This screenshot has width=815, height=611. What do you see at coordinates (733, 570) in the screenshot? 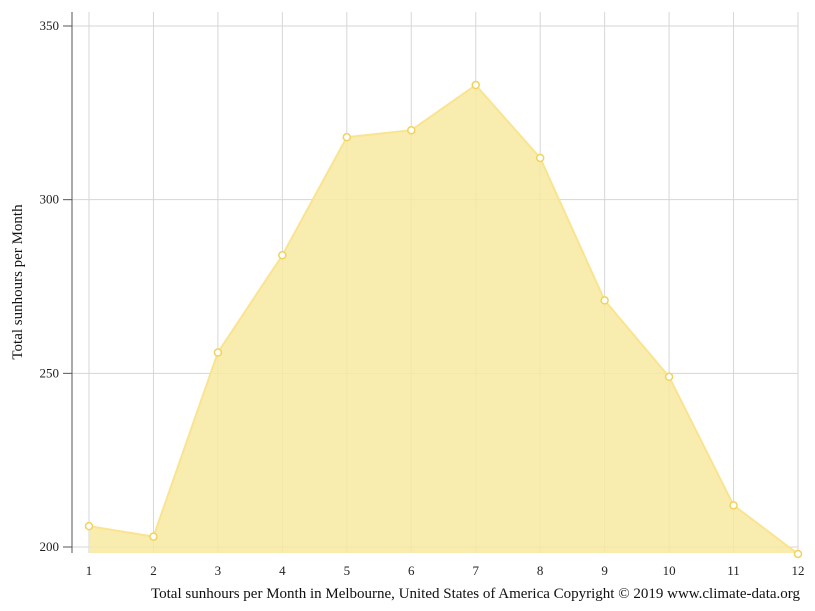
I see `x-tick-label-11: 11` at bounding box center [733, 570].